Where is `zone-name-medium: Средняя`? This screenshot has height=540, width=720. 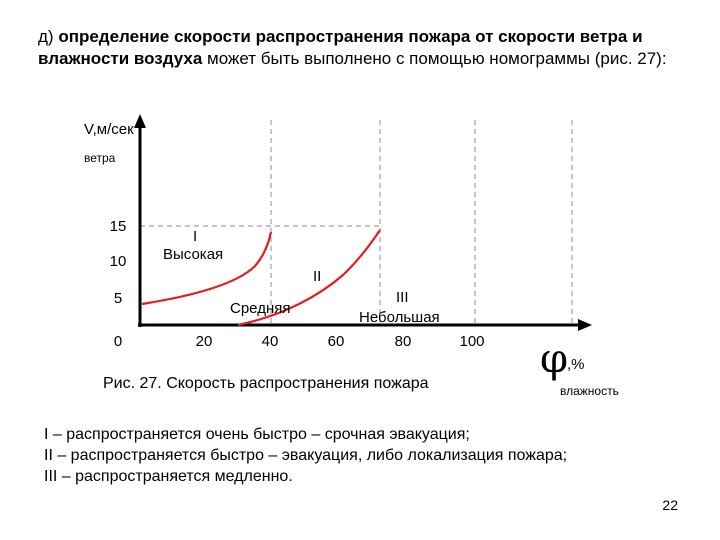
zone-name-medium: Средняя is located at coordinates (260, 308).